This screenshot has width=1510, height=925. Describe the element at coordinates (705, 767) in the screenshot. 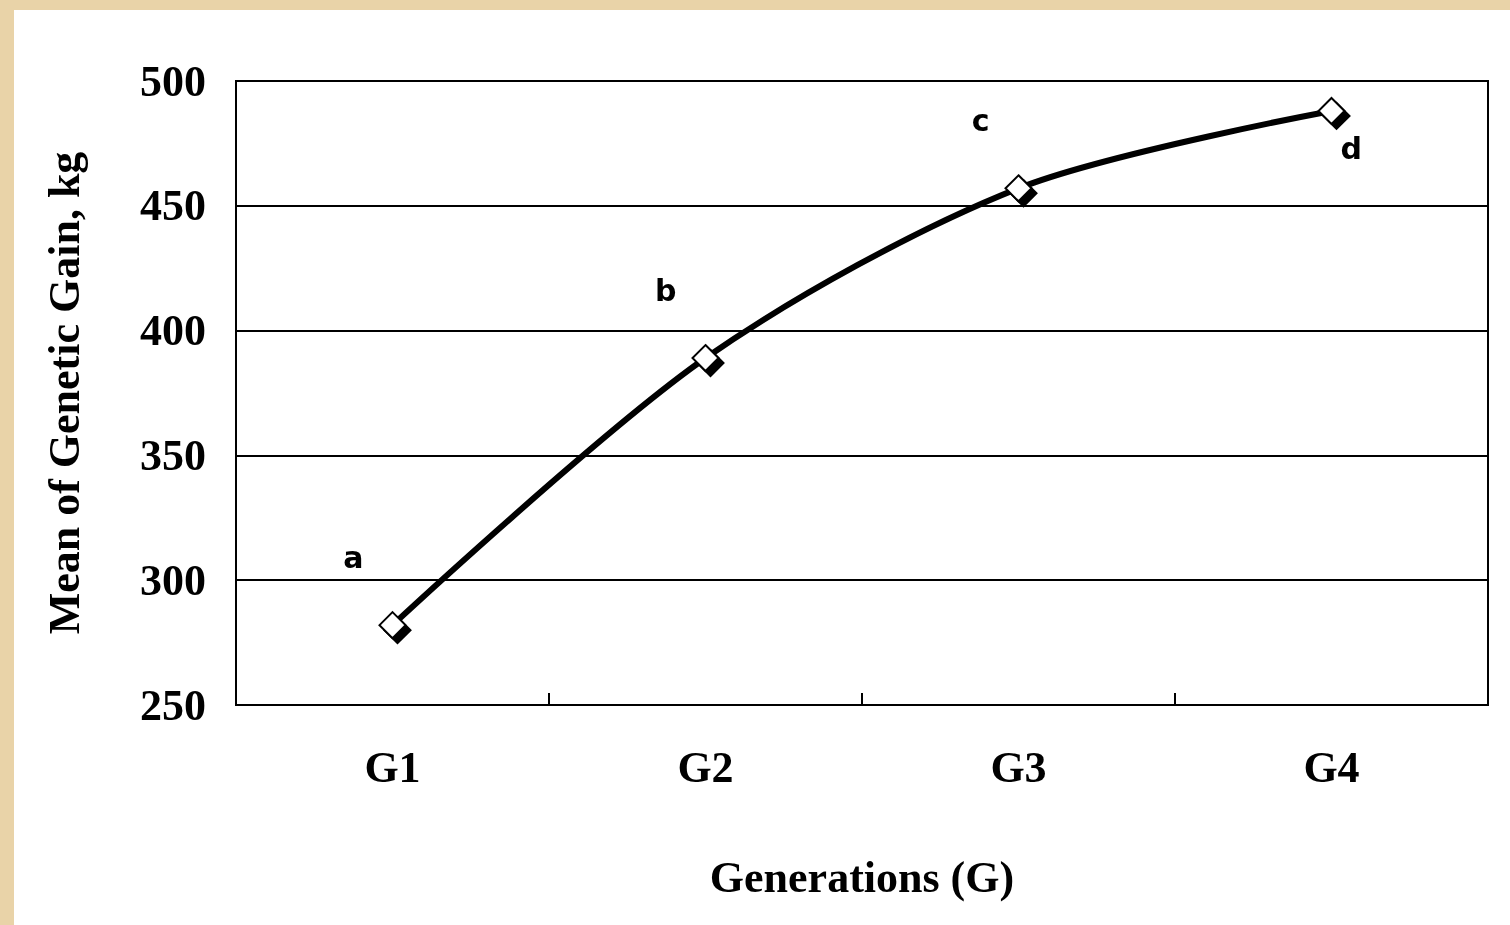

I see `x-tick-label: G2` at that location.